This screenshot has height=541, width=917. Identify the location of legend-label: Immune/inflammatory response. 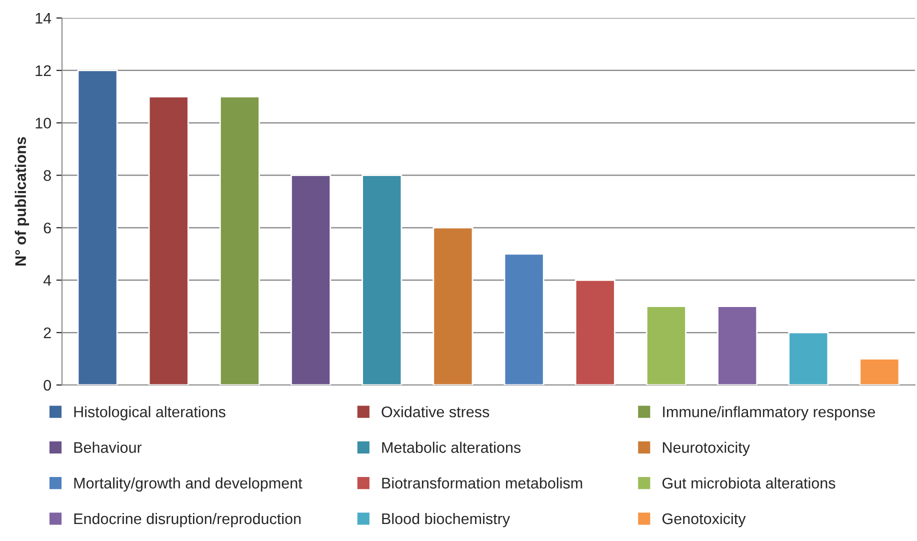
(769, 413).